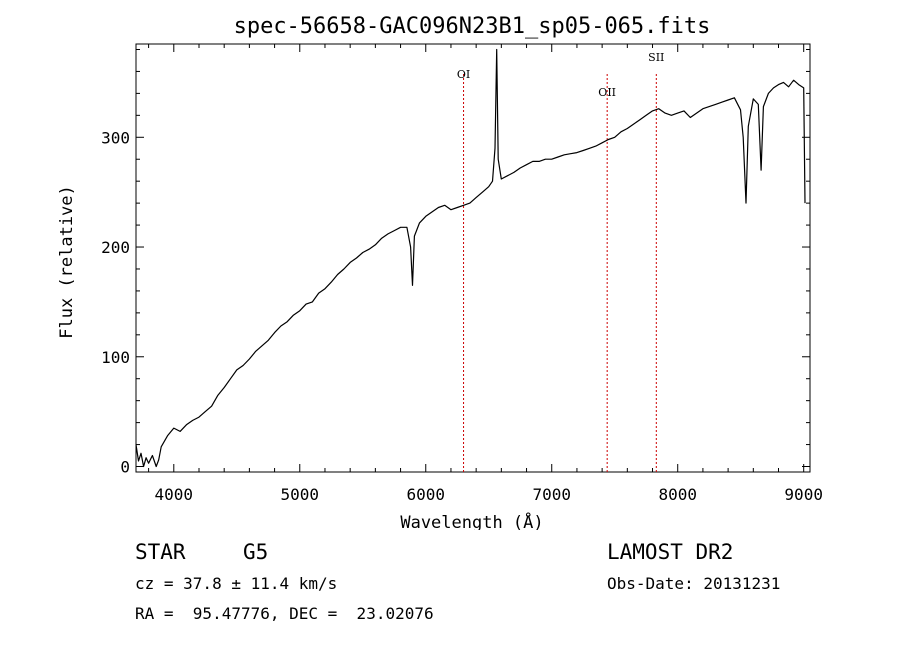 This screenshot has height=649, width=900. I want to click on line-label-oii: OII, so click(607, 92).